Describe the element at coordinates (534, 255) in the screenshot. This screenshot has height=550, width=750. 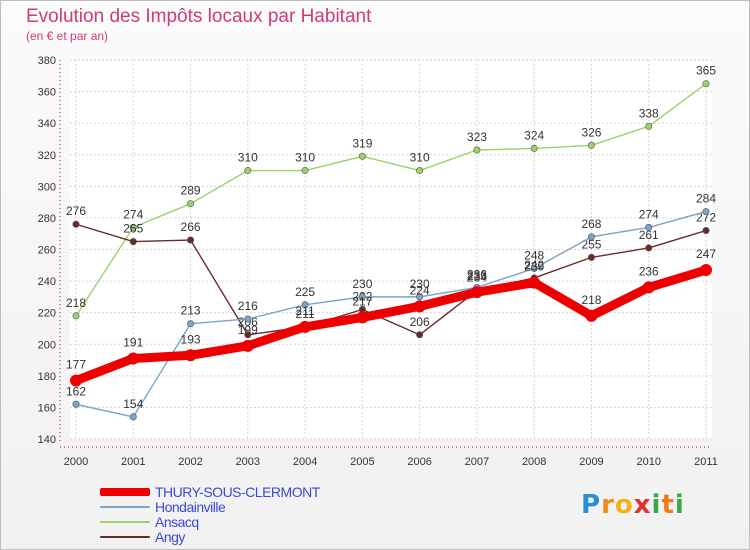
I see `data-label-hondainville: 248` at that location.